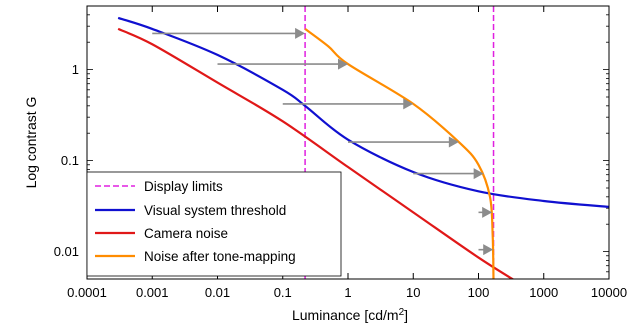 This screenshot has width=643, height=329. I want to click on x-tick-label: 0.01, so click(217, 292).